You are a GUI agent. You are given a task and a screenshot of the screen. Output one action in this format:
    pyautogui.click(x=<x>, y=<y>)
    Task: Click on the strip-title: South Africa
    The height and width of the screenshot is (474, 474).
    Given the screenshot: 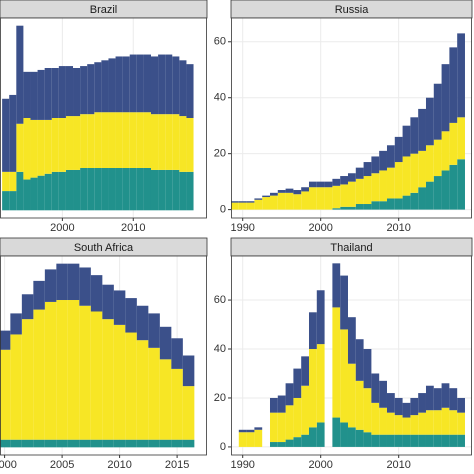 What is the action you would take?
    pyautogui.click(x=104, y=248)
    